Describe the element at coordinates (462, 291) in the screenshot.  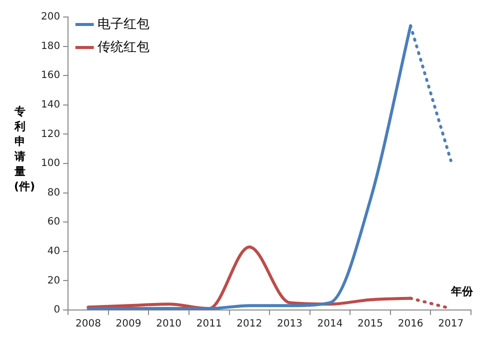
I see `x-axis-title: 年份` at that location.